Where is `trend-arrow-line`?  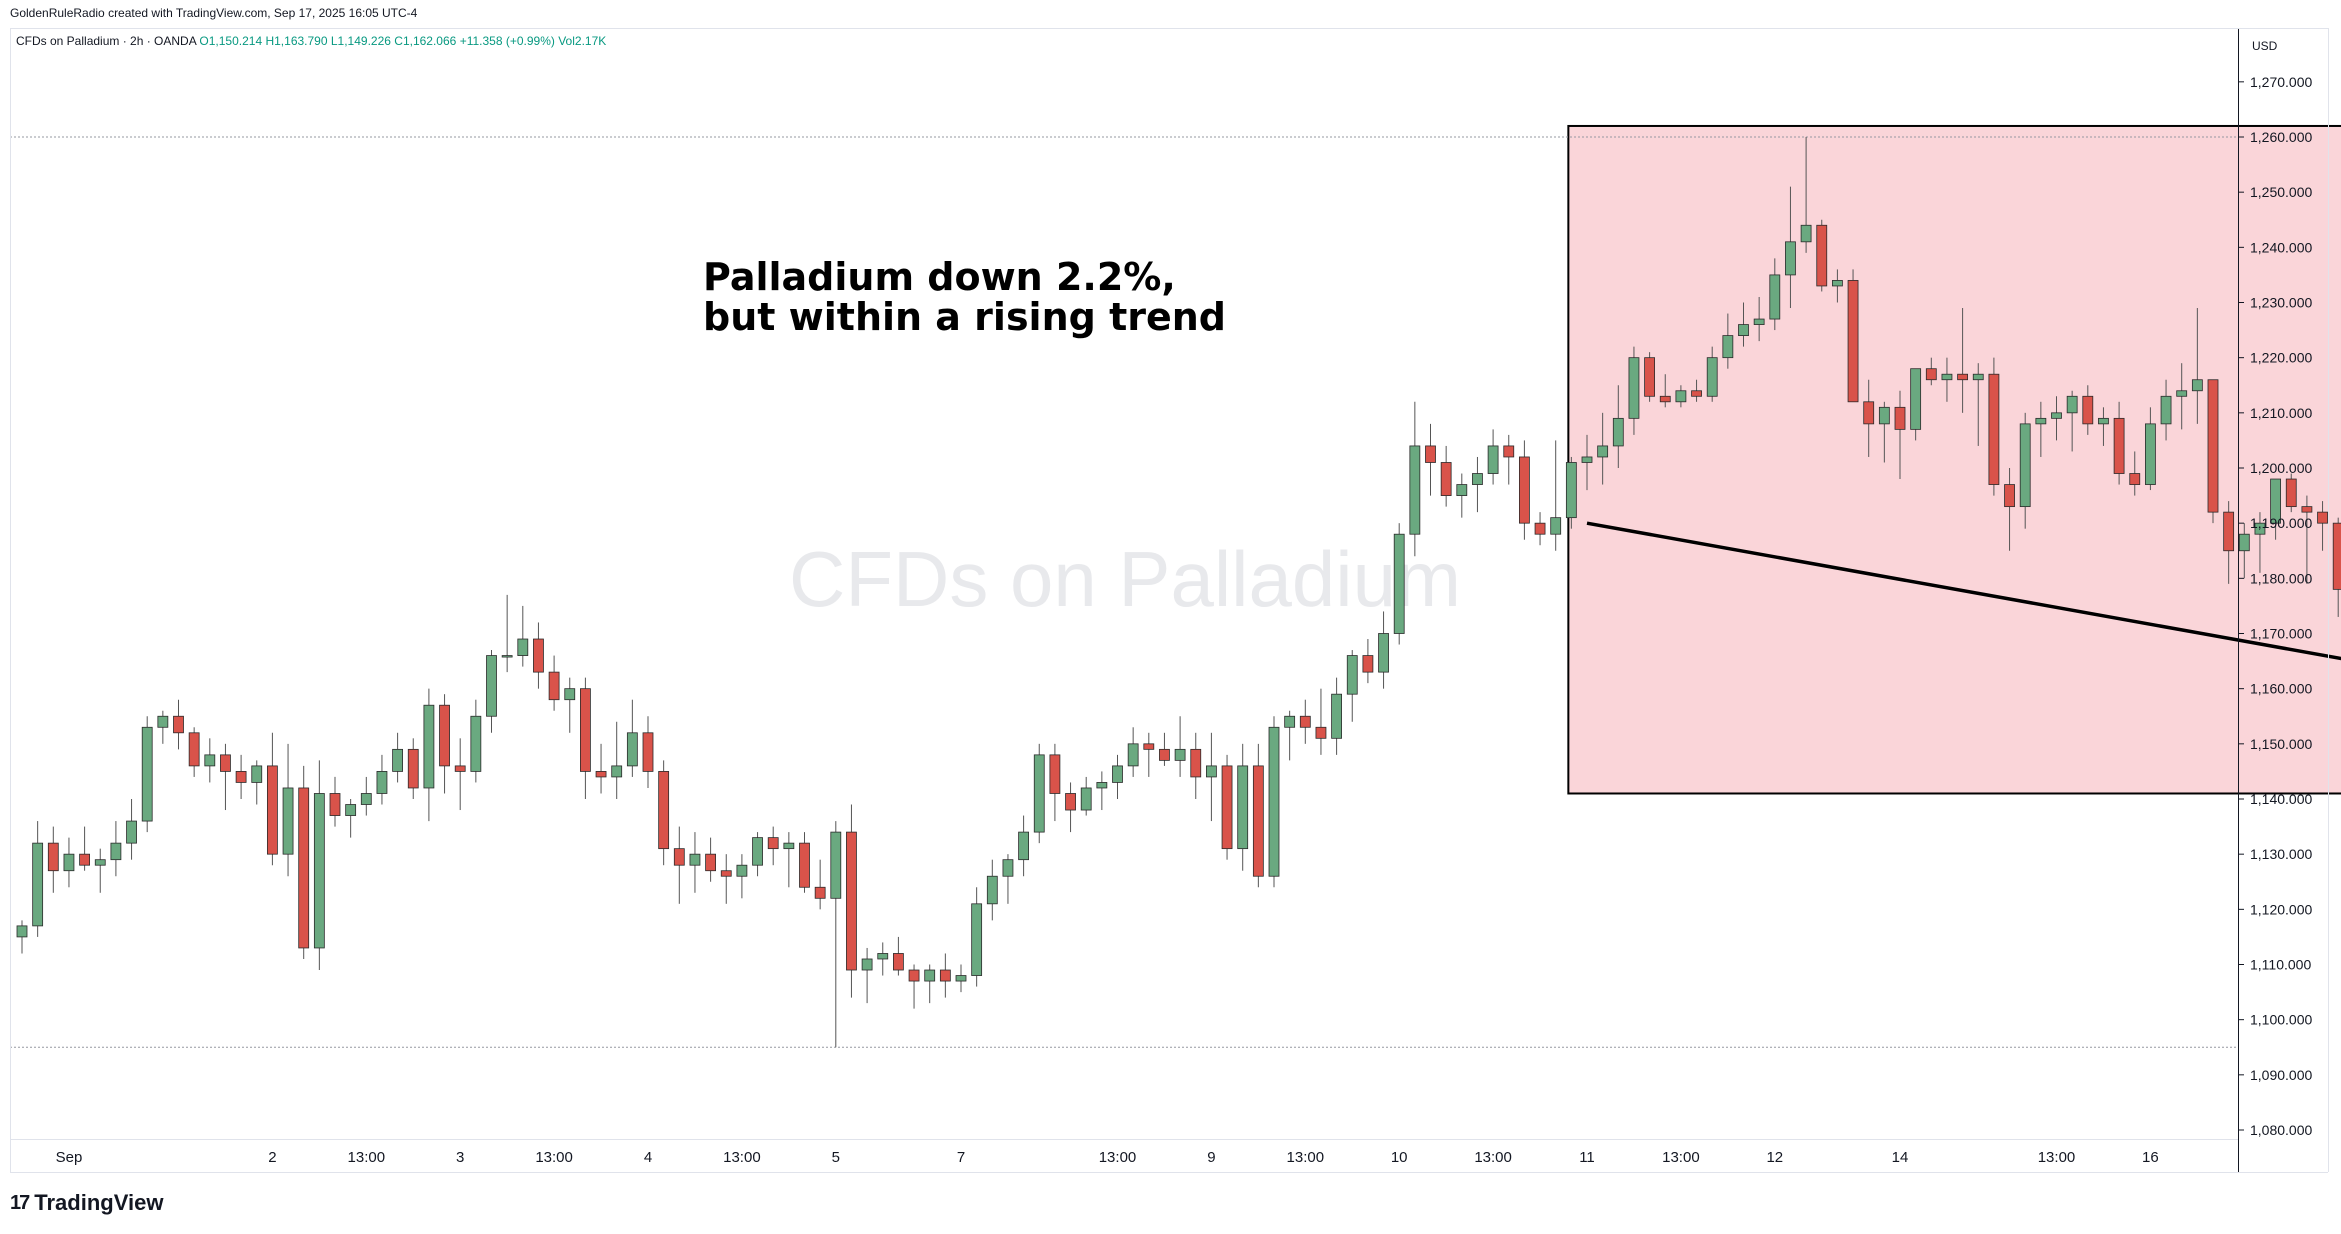
trend-arrow-line is located at coordinates (1963, 599).